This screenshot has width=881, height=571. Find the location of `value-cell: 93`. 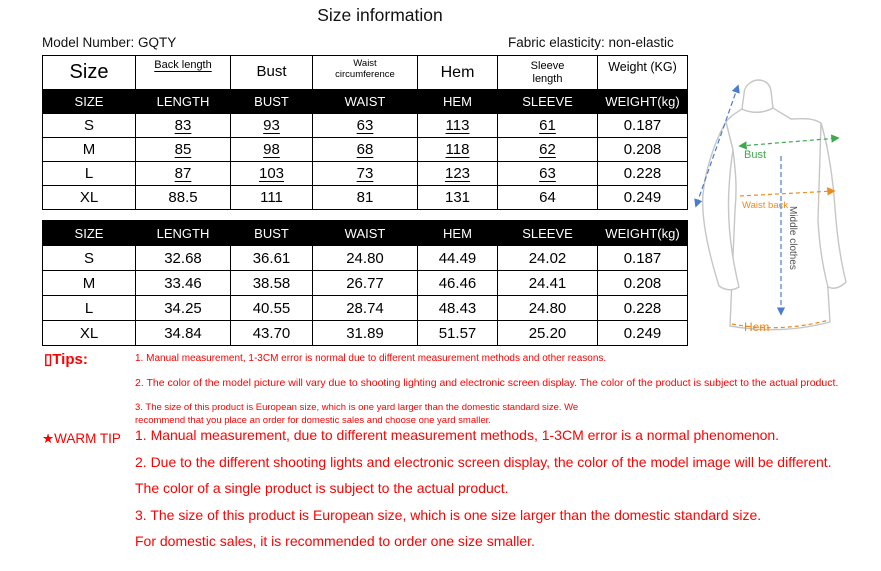

value-cell: 93 is located at coordinates (271, 125).